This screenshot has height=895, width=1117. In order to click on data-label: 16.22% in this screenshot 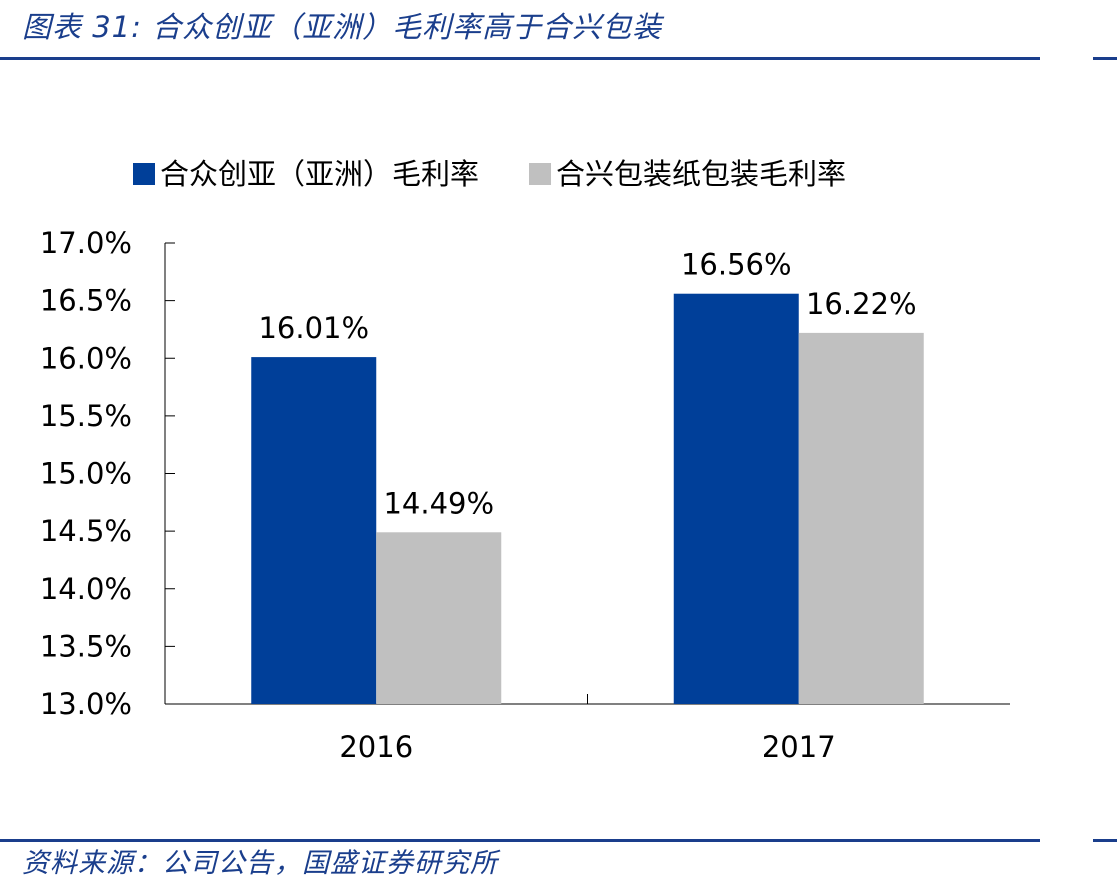, I will do `click(861, 304)`.